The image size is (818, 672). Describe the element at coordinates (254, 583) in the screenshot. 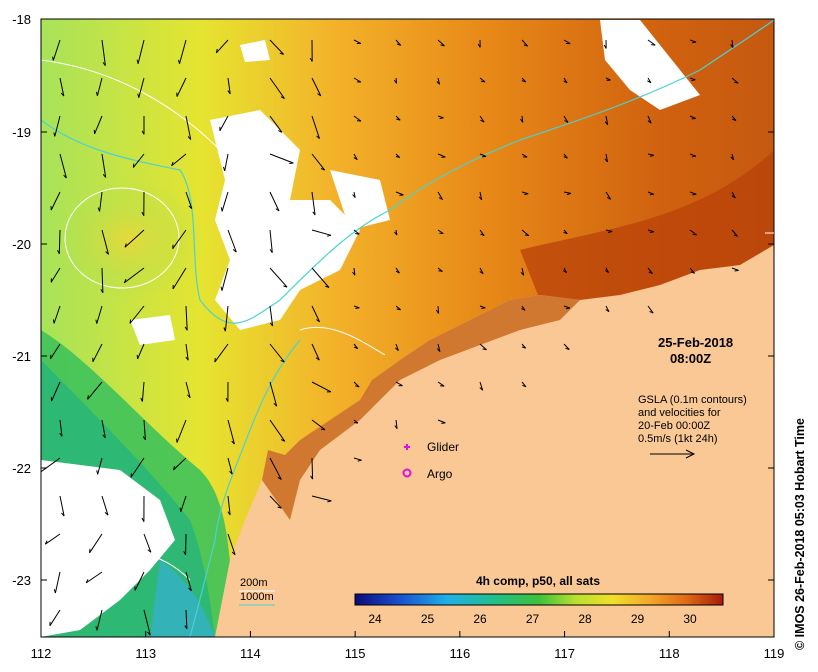

I see `isobath-200-label: 200m` at that location.